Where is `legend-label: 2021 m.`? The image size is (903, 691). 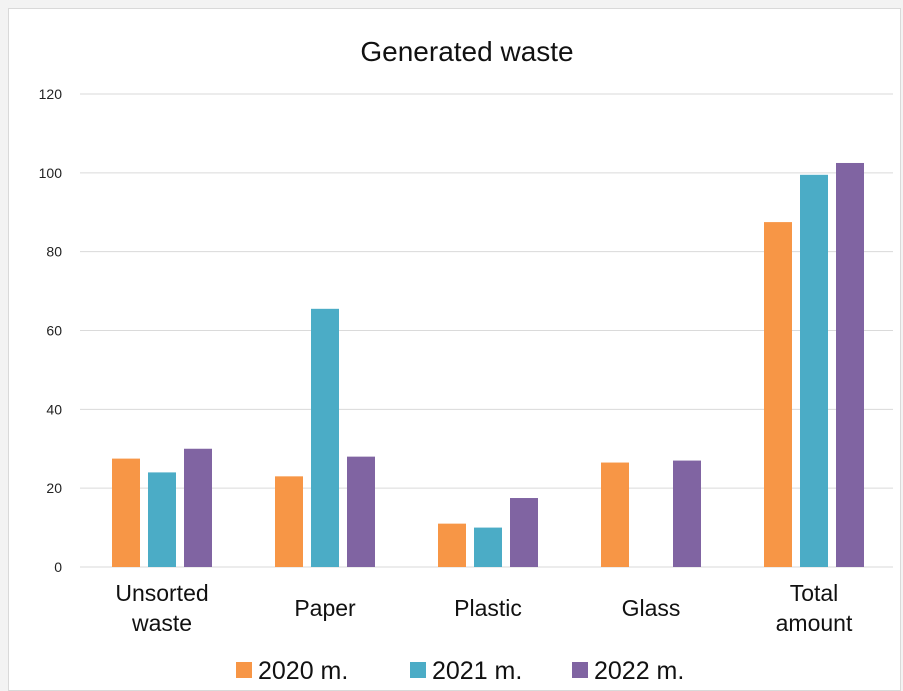 legend-label: 2021 m. is located at coordinates (477, 671).